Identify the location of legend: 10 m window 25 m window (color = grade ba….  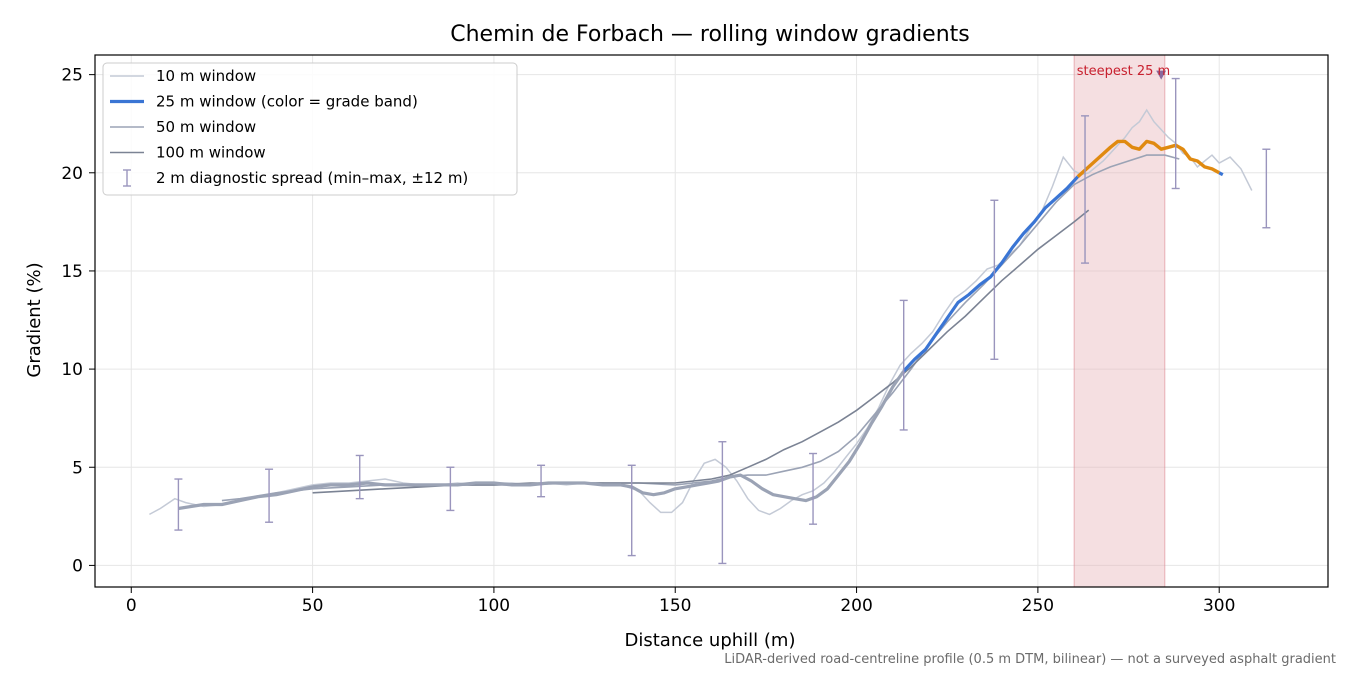
(310, 129).